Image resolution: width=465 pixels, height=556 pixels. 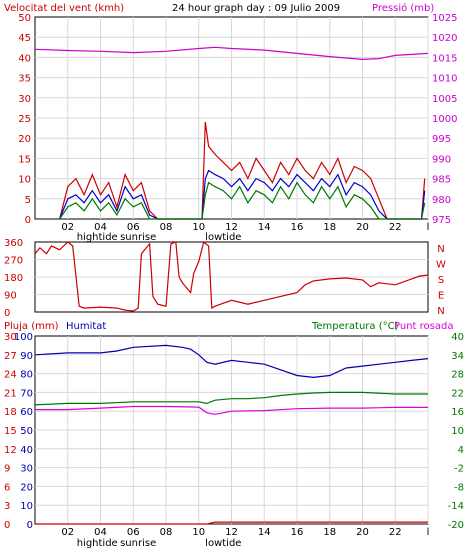 I want to click on direction-tick-label: 90, so click(x=10, y=296).